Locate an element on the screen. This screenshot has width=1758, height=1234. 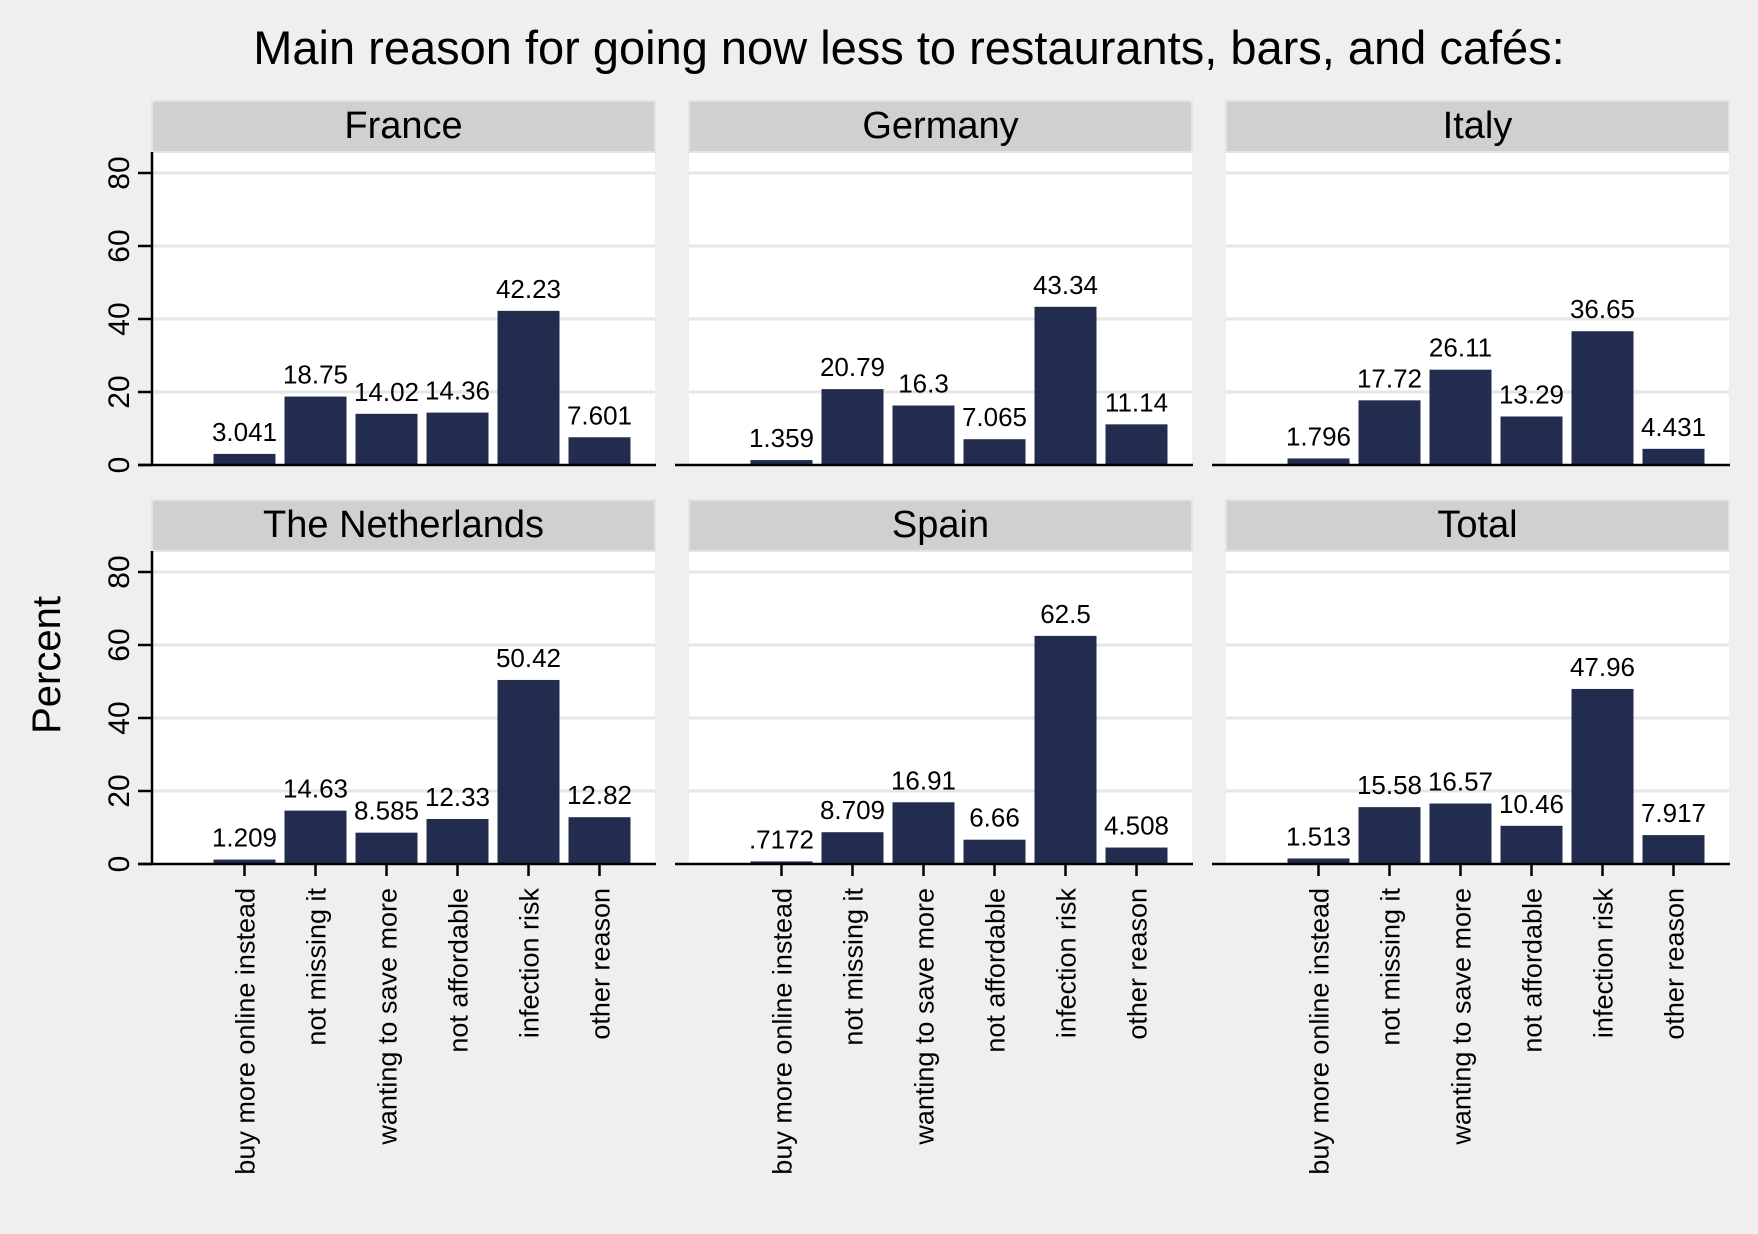
panel-strip-label: Total is located at coordinates (1477, 525).